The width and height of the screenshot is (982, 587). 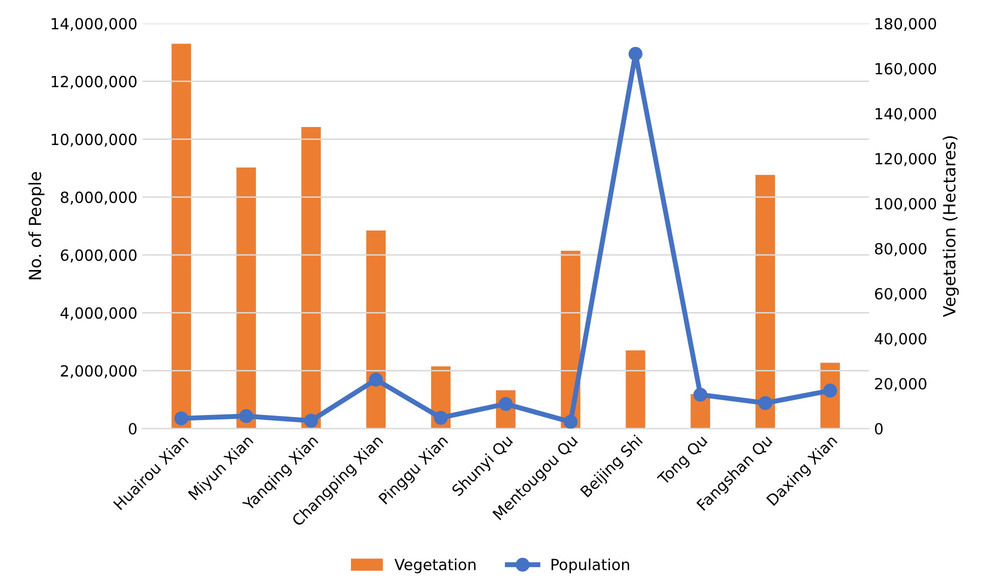 What do you see at coordinates (906, 159) in the screenshot?
I see `y2-tick-label: 120,000` at bounding box center [906, 159].